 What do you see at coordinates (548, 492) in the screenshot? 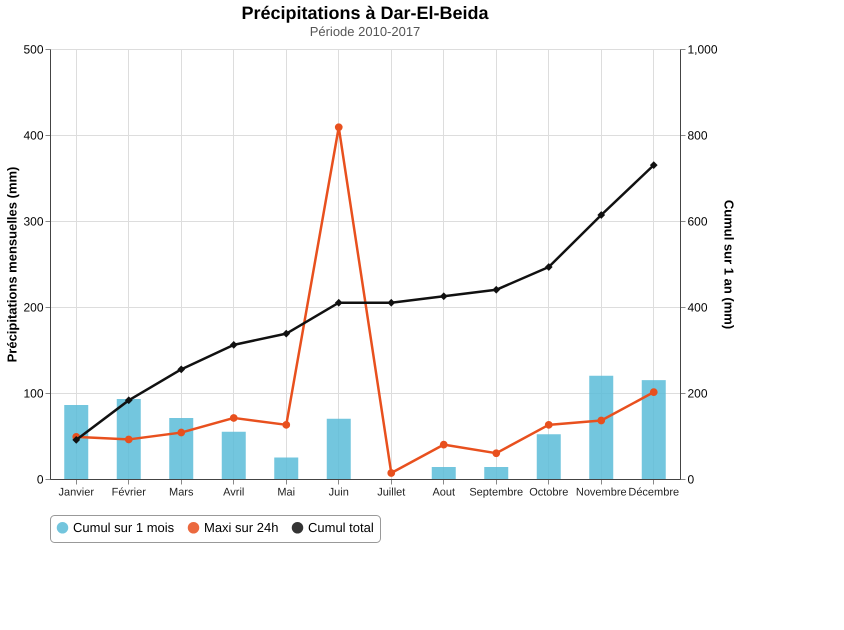
I see `x-tick-label: Octobre` at bounding box center [548, 492].